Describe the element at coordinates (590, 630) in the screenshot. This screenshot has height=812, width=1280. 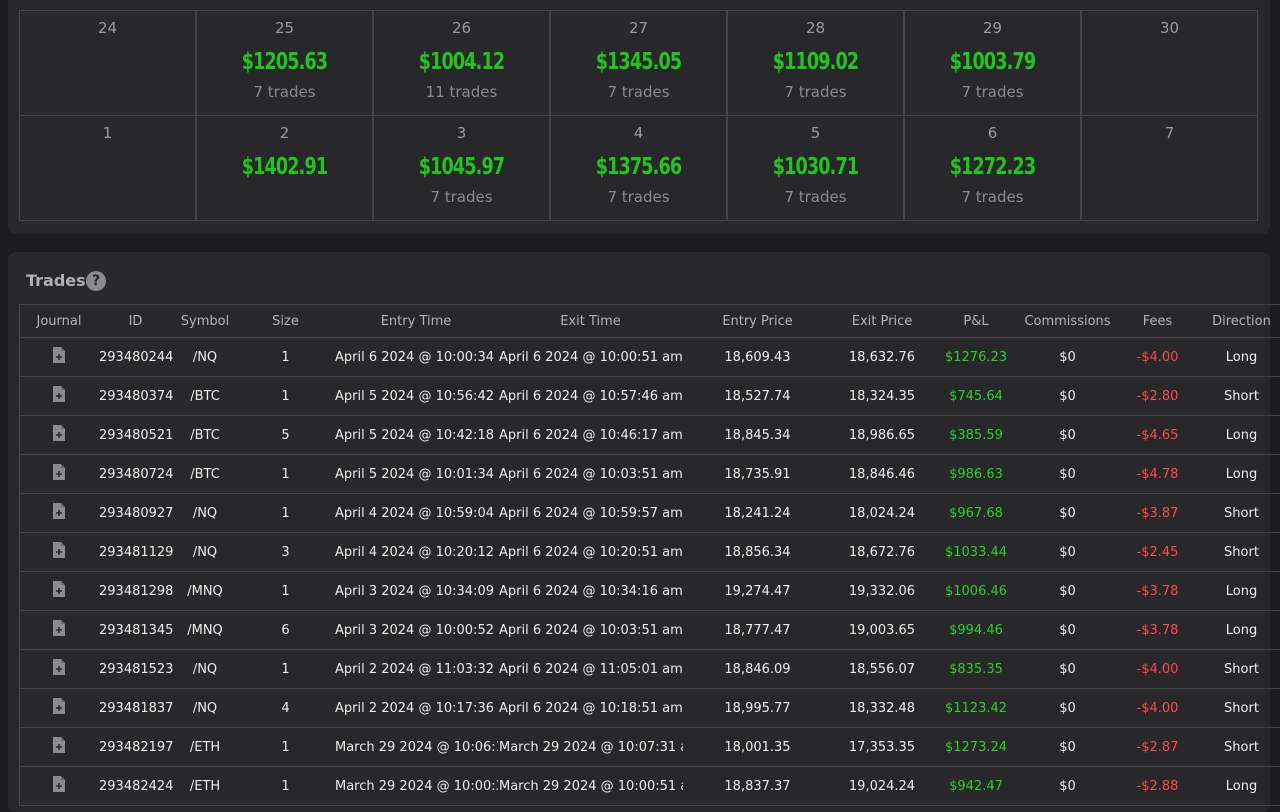
I see `trade-cell: April 6 2024 @ 10:03:51 am` at that location.